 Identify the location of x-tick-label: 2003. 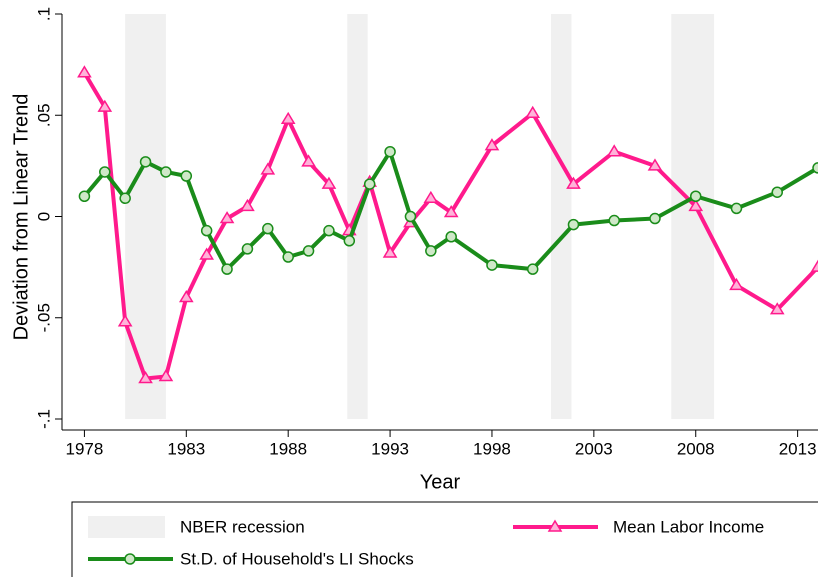
(594, 448).